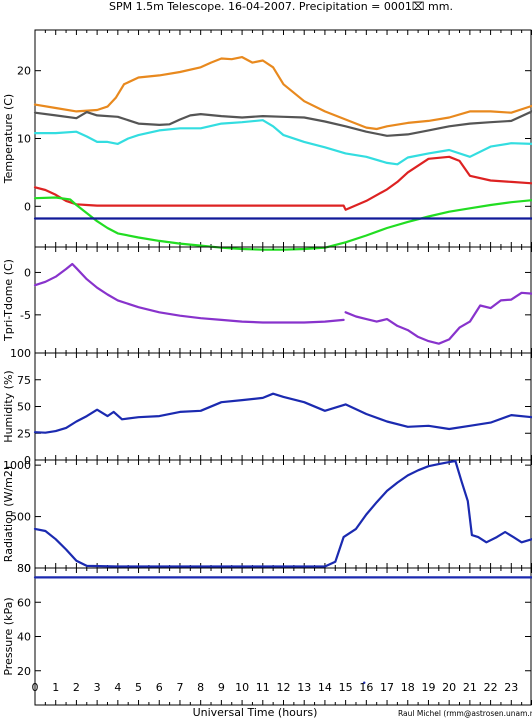 This screenshot has width=532, height=719. Describe the element at coordinates (117, 687) in the screenshot. I see `x-tick-label: 4` at that location.